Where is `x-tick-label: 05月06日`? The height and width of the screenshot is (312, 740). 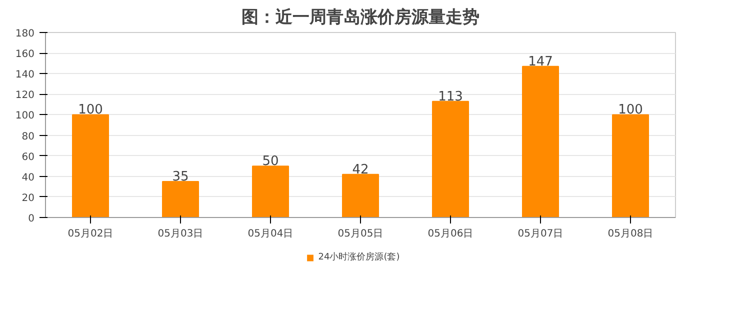 x-tick-label: 05月06日 is located at coordinates (451, 234).